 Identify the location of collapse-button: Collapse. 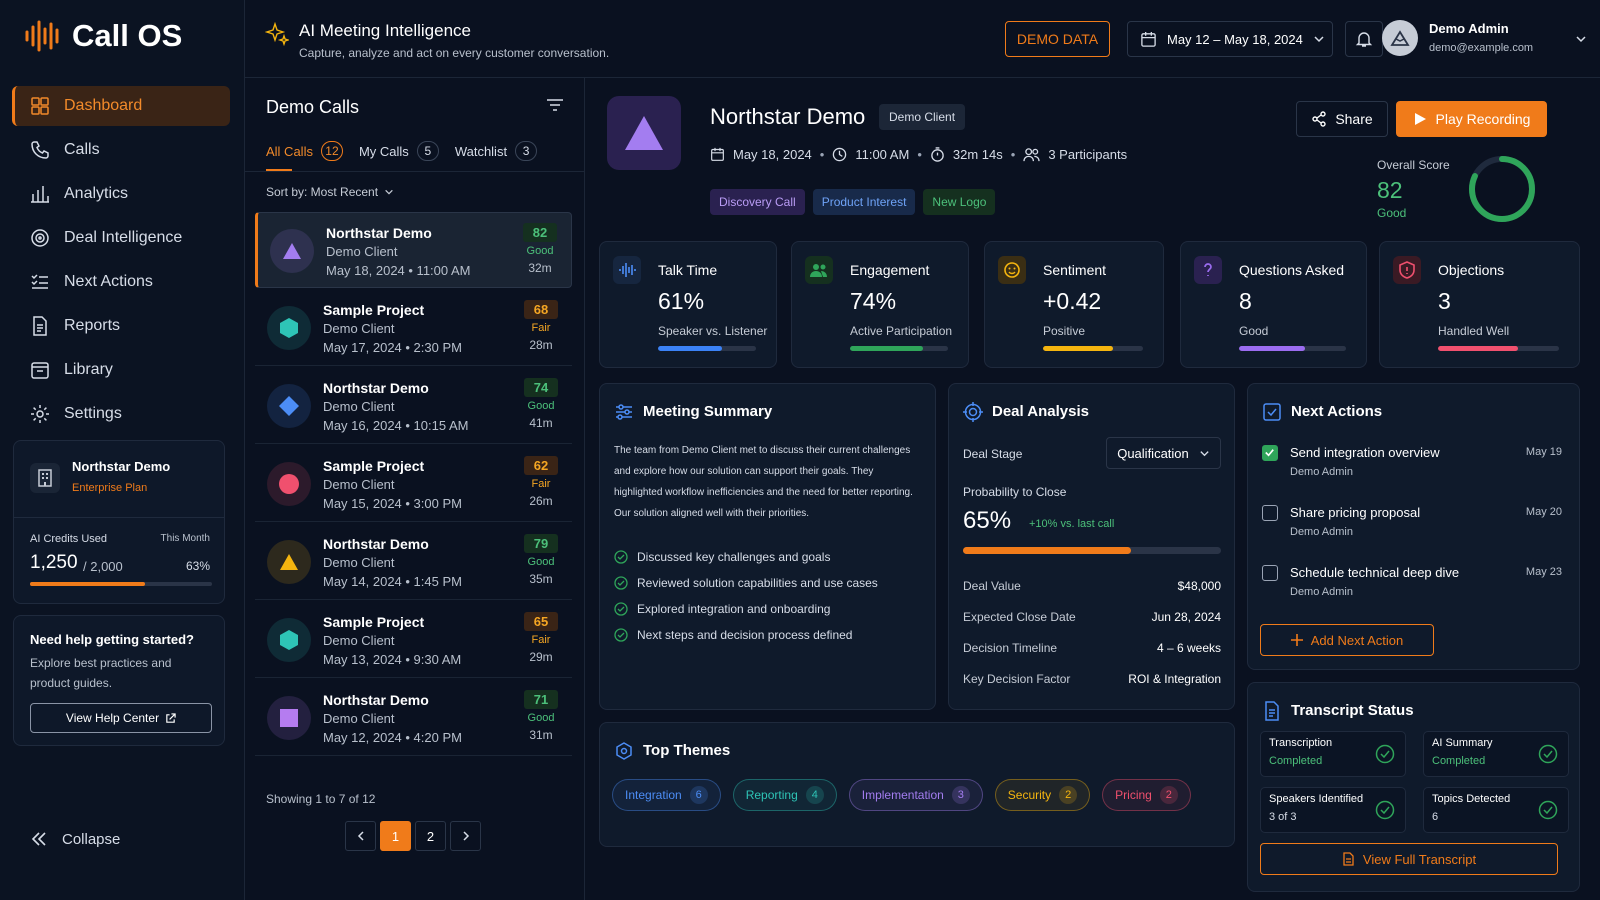
(75, 839).